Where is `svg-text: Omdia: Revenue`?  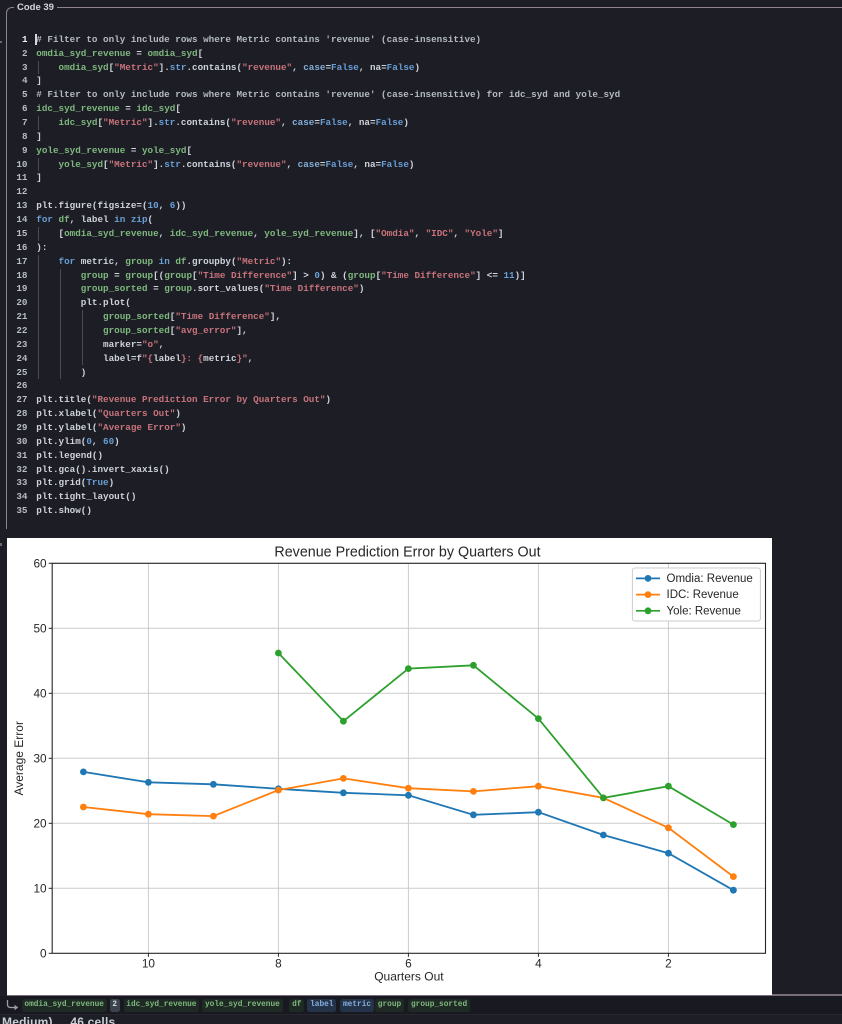 svg-text: Omdia: Revenue is located at coordinates (710, 579).